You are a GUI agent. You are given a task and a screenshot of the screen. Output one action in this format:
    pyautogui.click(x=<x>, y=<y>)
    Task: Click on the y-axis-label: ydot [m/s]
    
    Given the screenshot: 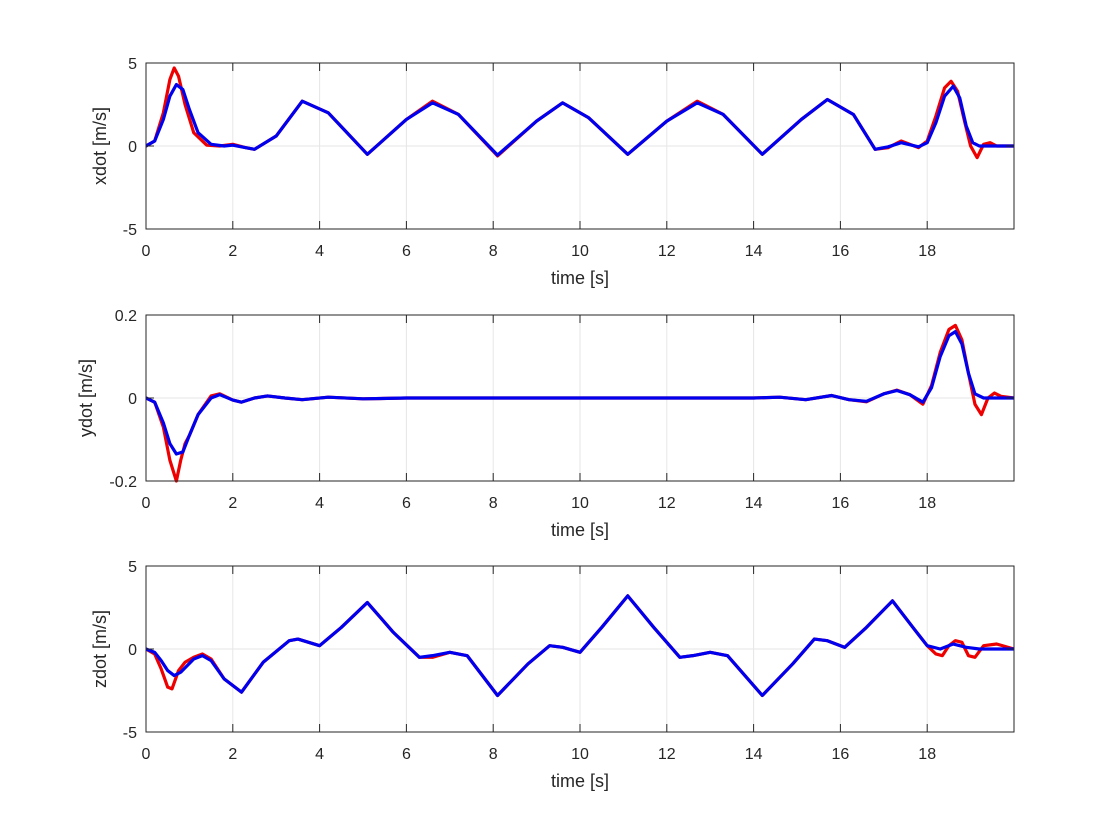 What is the action you would take?
    pyautogui.click(x=86, y=398)
    